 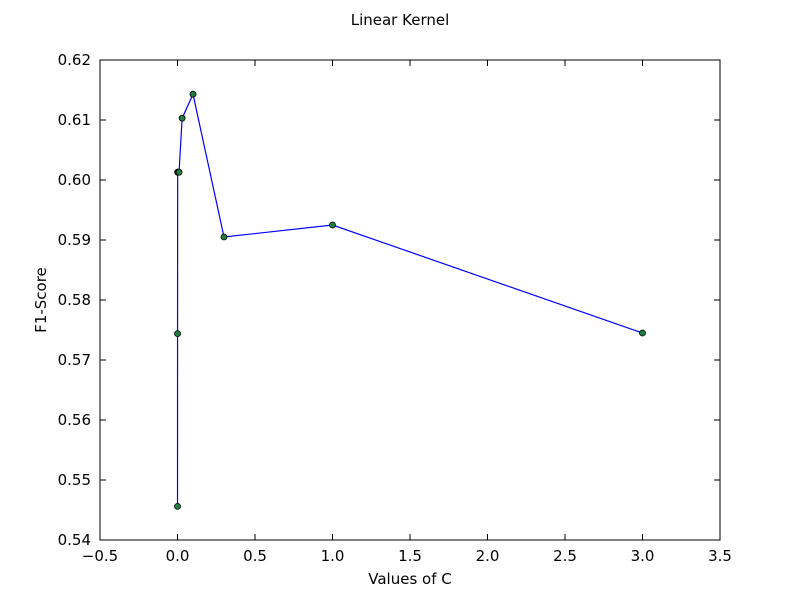 What do you see at coordinates (410, 556) in the screenshot?
I see `x-tick-label: 1.5` at bounding box center [410, 556].